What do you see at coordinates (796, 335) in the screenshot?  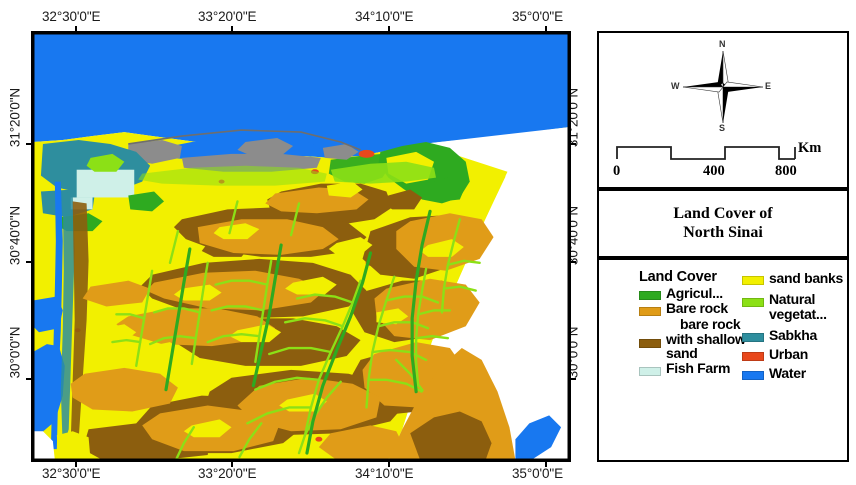 I see `legend-item-sabkha: Sabkha` at bounding box center [796, 335].